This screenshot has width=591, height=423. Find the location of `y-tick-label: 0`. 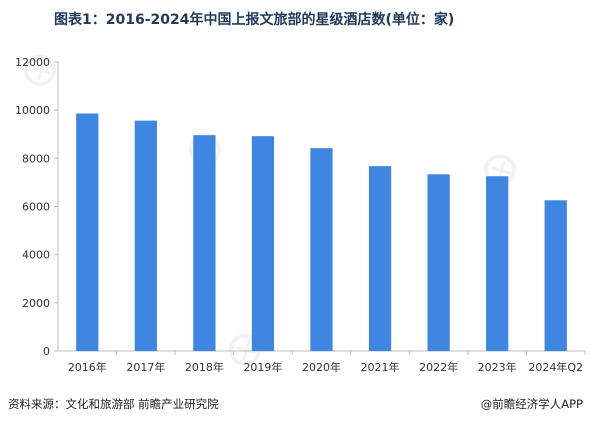

y-tick-label: 0 is located at coordinates (46, 351).